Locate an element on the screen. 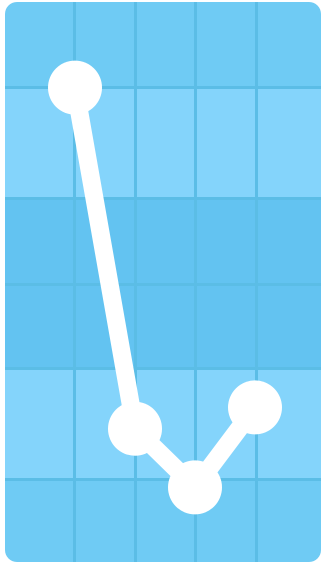 This screenshot has height=562, width=321. background-band is located at coordinates (163, 521).